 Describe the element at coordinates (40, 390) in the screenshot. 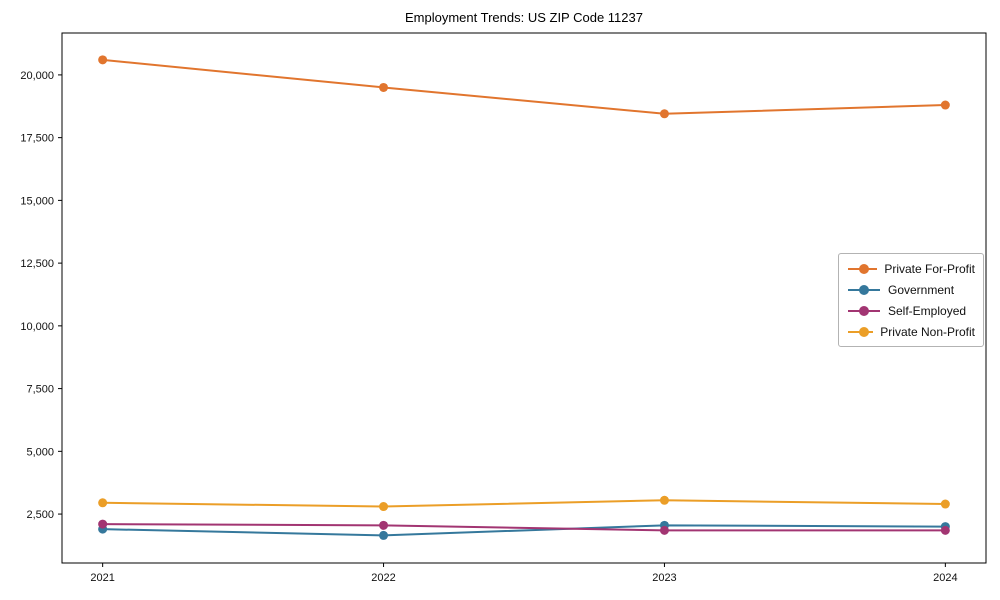

I see `y-tick-label: 7,500` at that location.